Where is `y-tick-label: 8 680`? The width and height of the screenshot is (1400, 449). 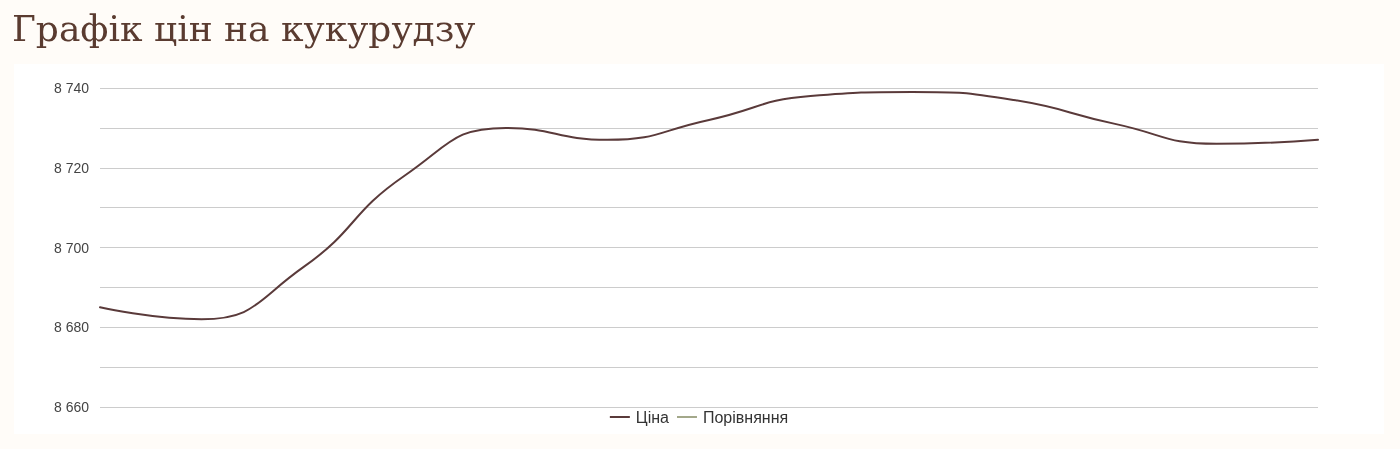
y-tick-label: 8 680 is located at coordinates (72, 327).